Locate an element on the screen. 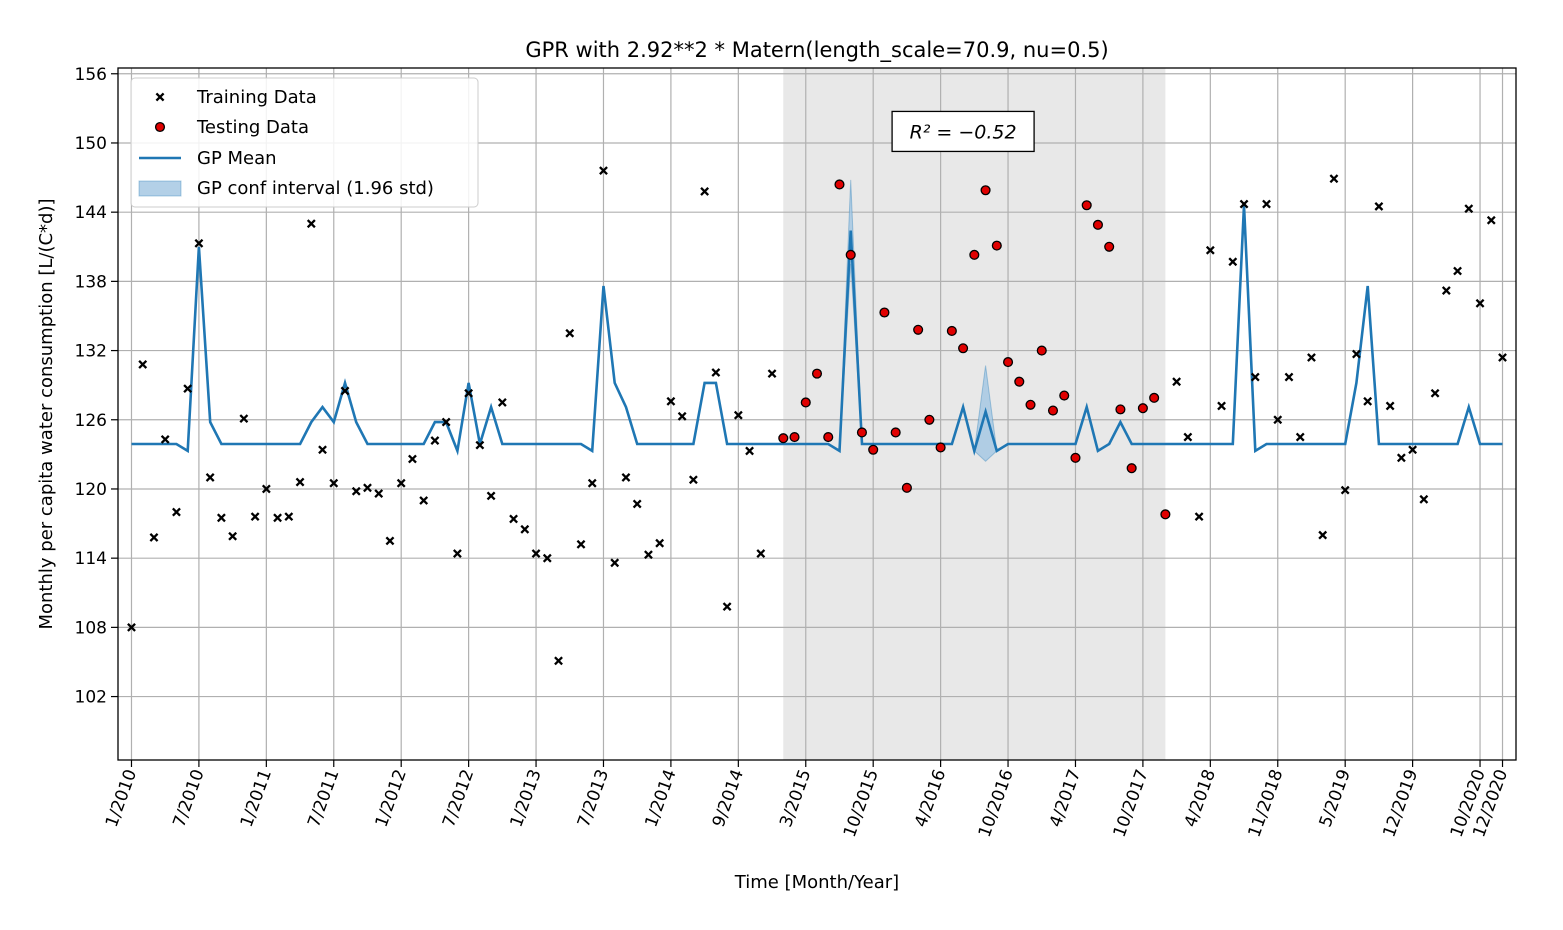 The width and height of the screenshot is (1563, 930). y-tick-label: 126 is located at coordinates (91, 421).